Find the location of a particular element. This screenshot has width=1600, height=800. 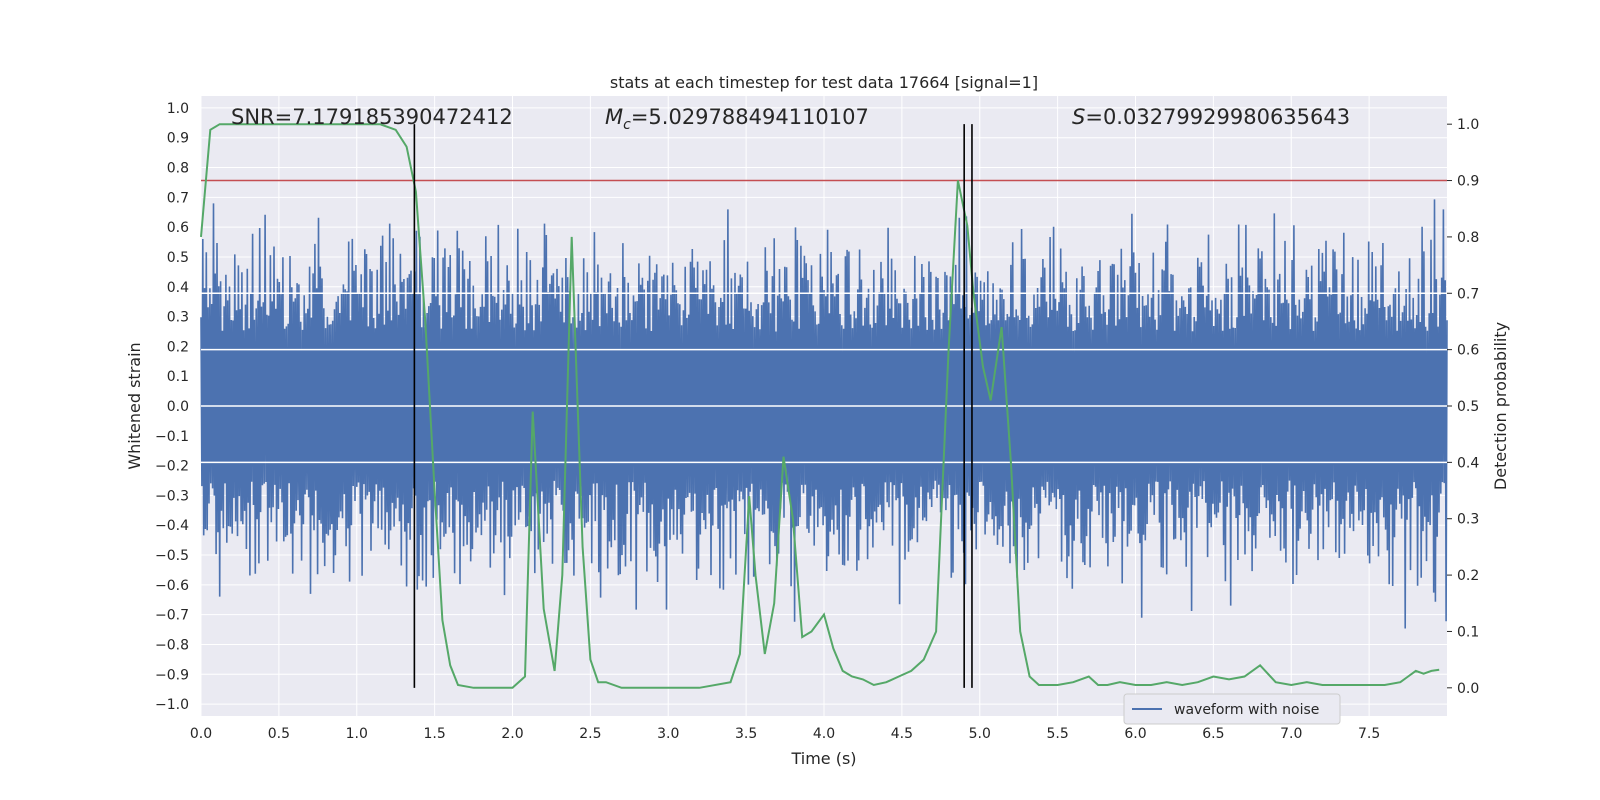

y-tick-label-11: 0.1 is located at coordinates (178, 377).